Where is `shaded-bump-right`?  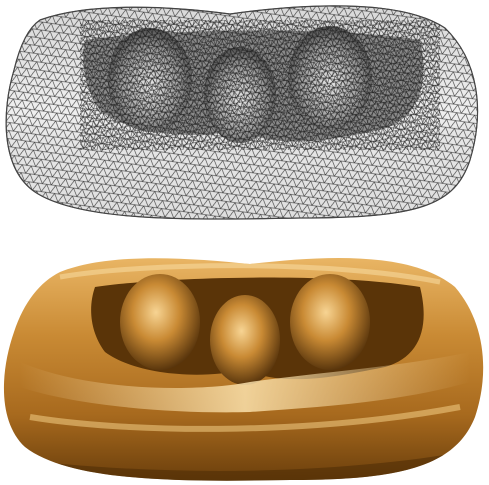
shaded-bump-right is located at coordinates (330, 322).